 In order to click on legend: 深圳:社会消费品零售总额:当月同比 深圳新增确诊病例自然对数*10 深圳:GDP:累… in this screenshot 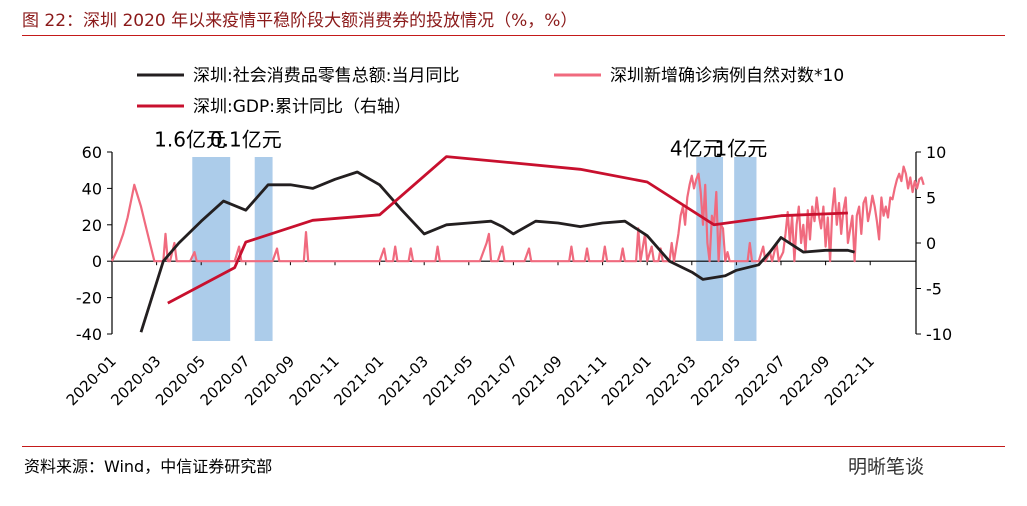, I will do `click(490, 91)`.